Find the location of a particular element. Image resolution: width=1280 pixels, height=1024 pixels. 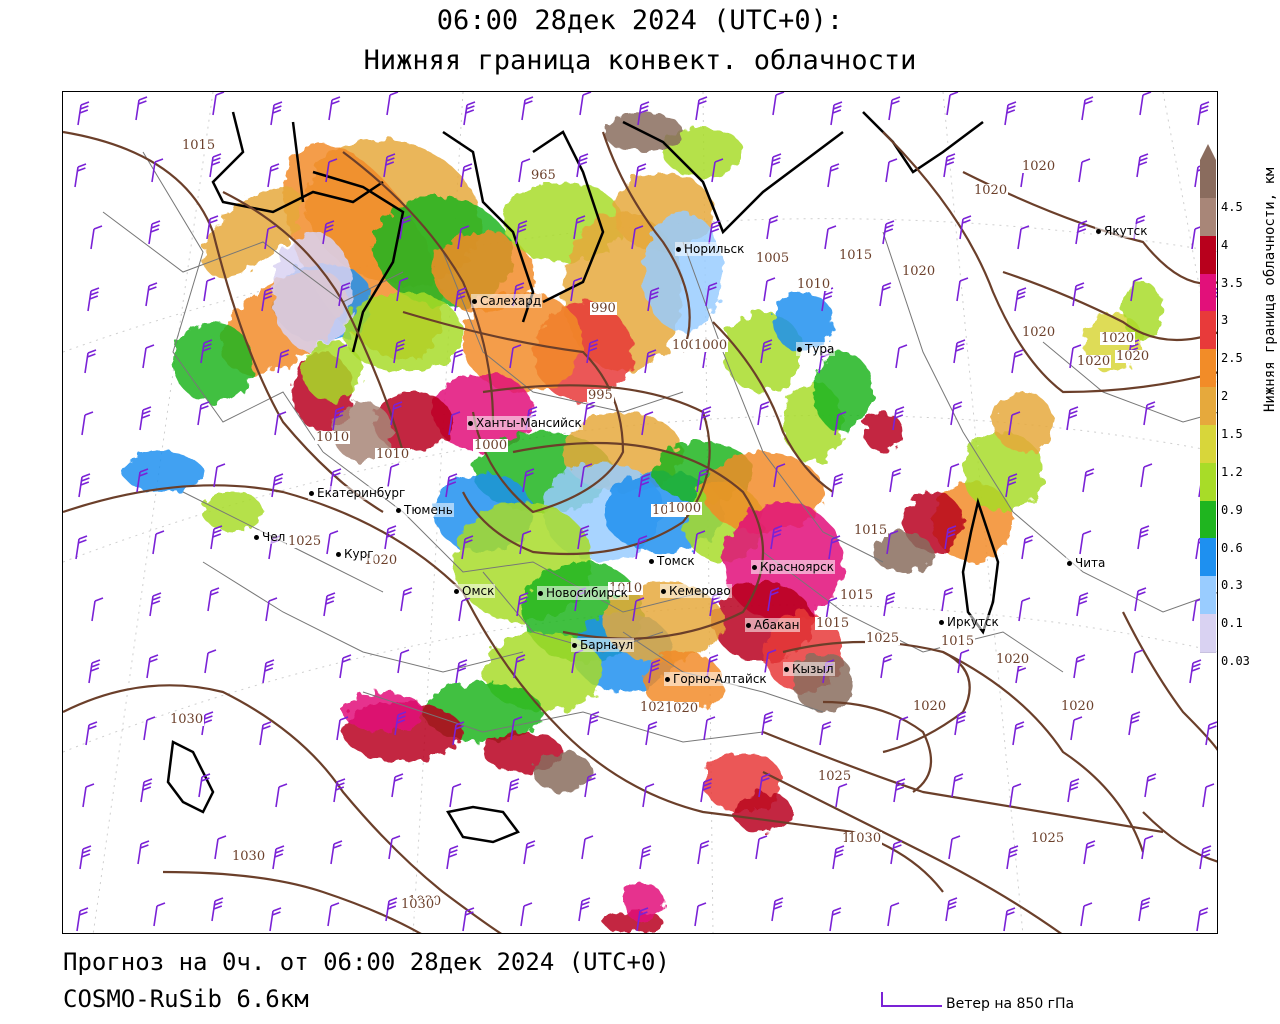

isobar-label: 1025 is located at coordinates (883, 638).